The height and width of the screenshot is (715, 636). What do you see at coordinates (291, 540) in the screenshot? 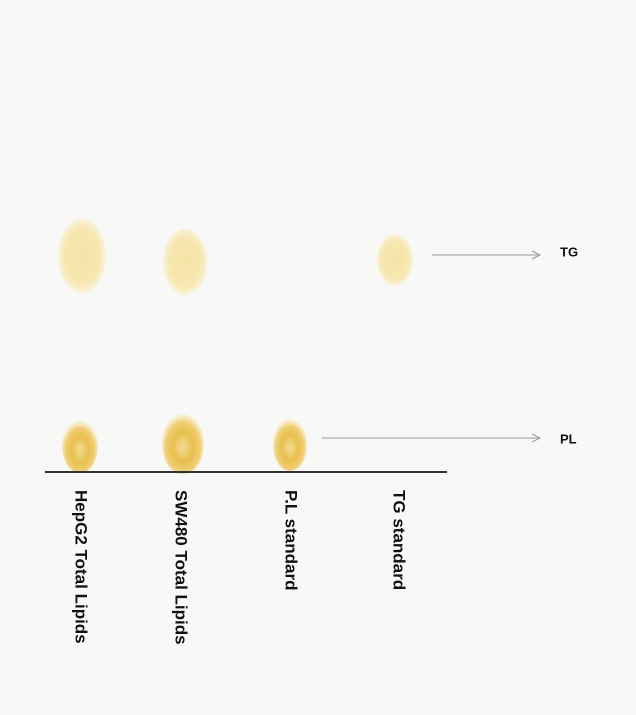
I see `lane-label: P.L standard` at bounding box center [291, 540].